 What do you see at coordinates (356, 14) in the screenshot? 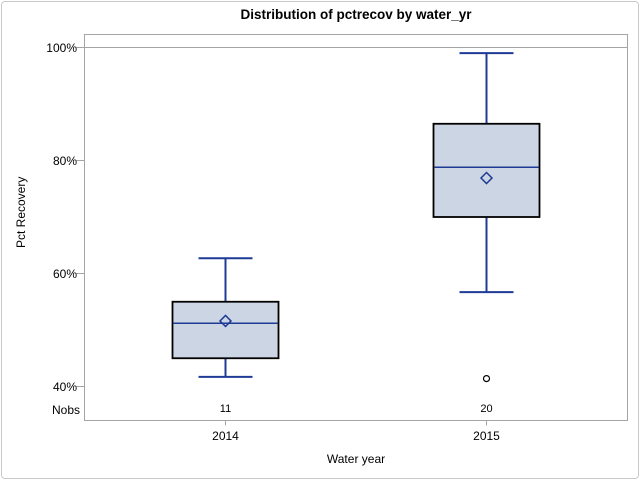
I see `chart-title: Distribution of pctrecov by water_yr` at bounding box center [356, 14].